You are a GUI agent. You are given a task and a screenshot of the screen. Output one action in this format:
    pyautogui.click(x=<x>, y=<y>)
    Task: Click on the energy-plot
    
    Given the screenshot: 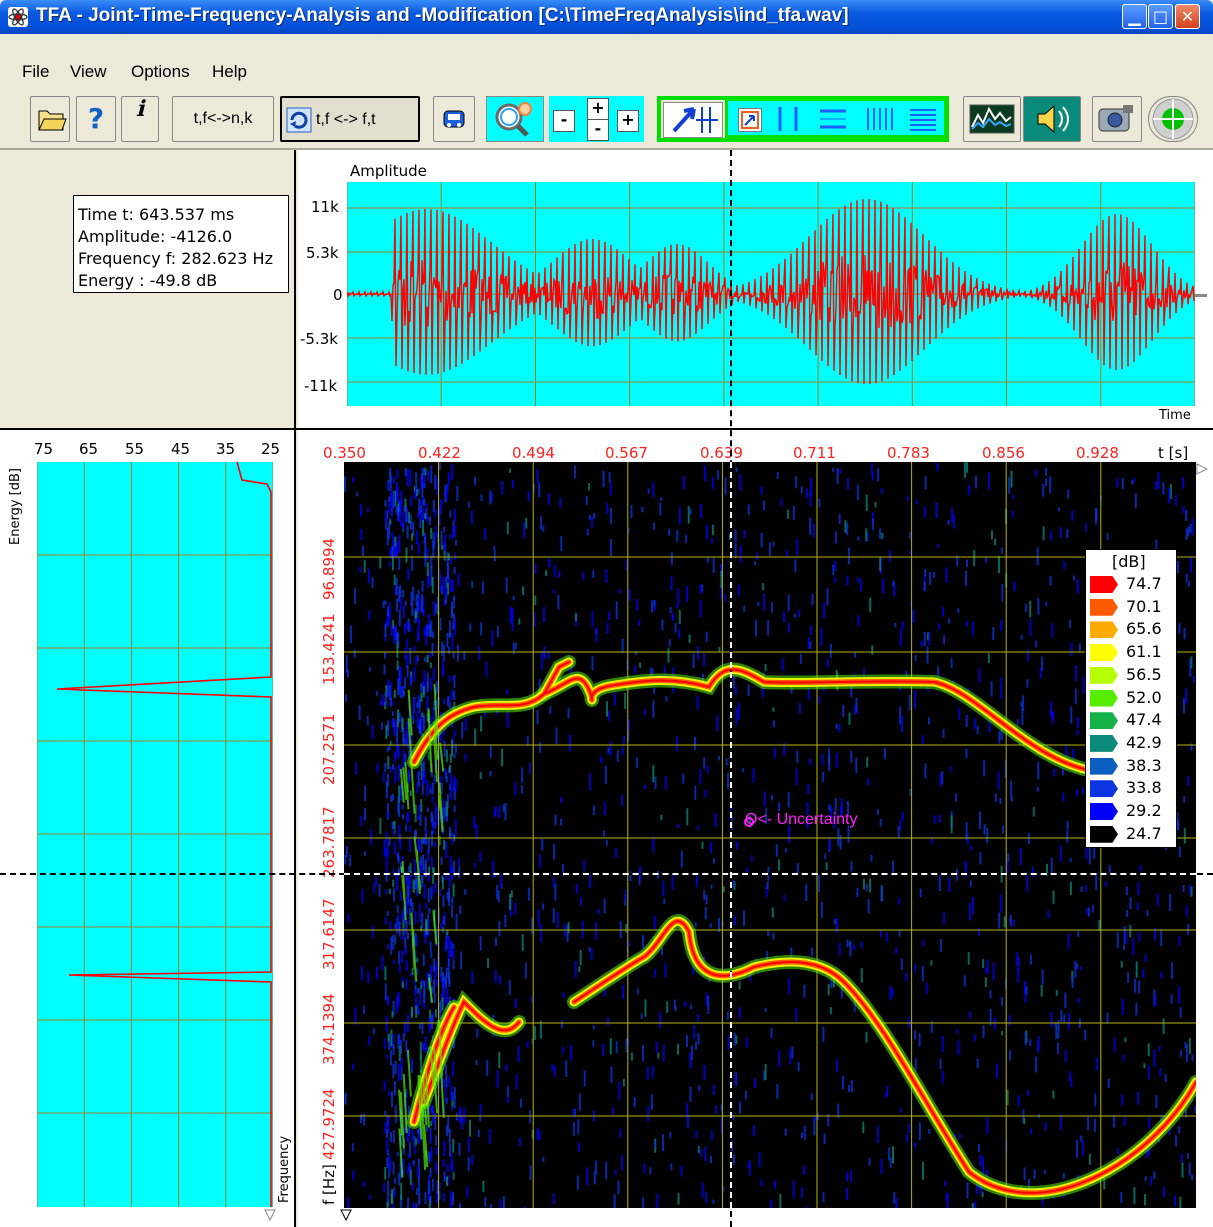 What is the action you would take?
    pyautogui.click(x=155, y=834)
    